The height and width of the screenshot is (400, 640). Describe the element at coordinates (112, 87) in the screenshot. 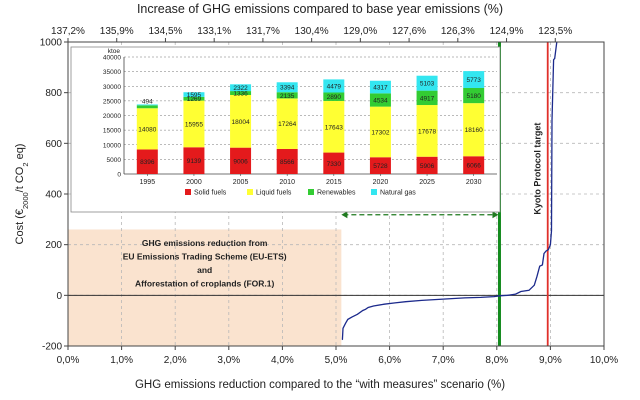

I see `inset-y-tick-label: 30000` at that location.